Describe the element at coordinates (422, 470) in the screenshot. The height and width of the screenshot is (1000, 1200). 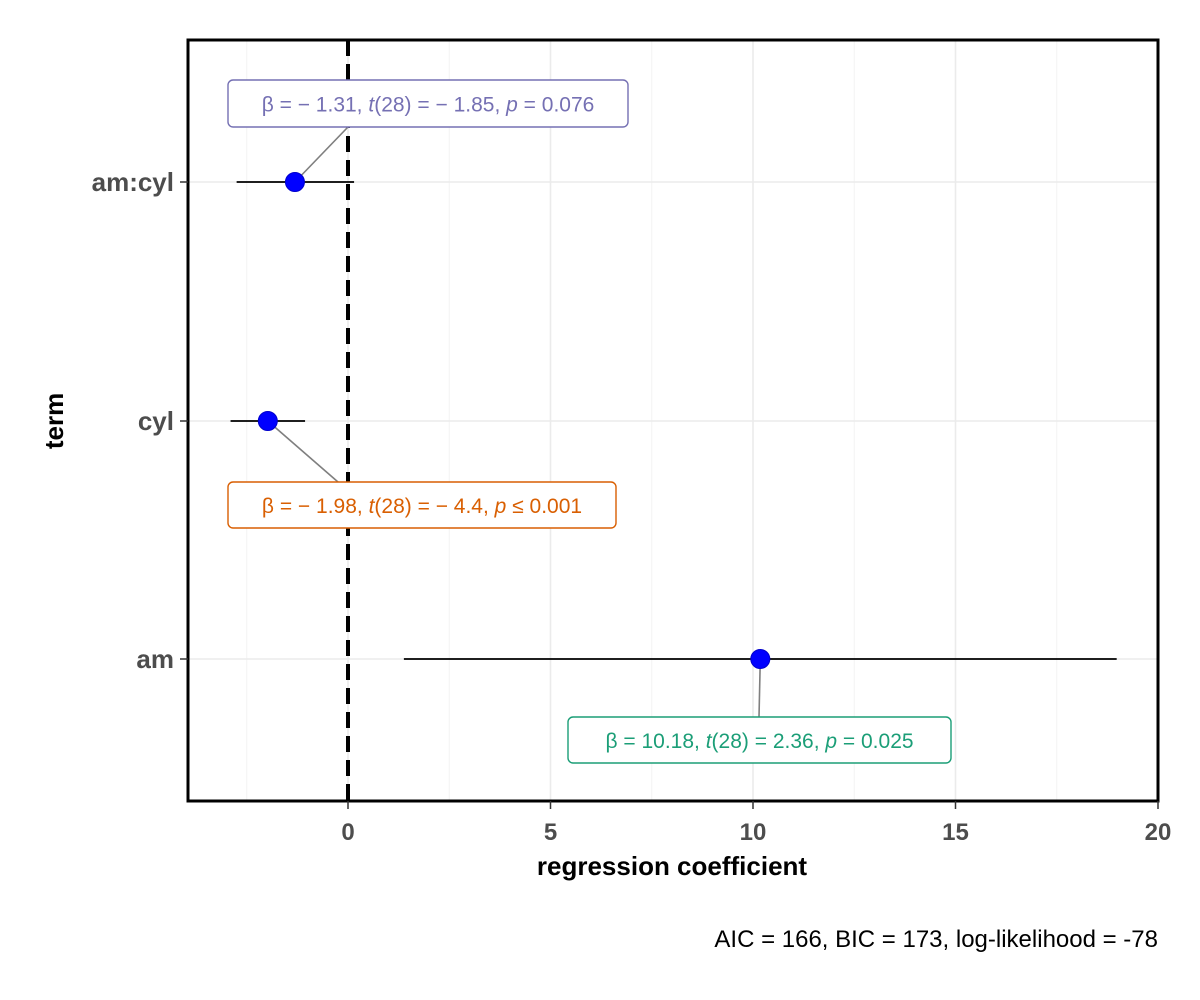
I see `coefficient-cyl: β = − 1.98, t(28) = − 4.4, p ≤ 0.001` at that location.